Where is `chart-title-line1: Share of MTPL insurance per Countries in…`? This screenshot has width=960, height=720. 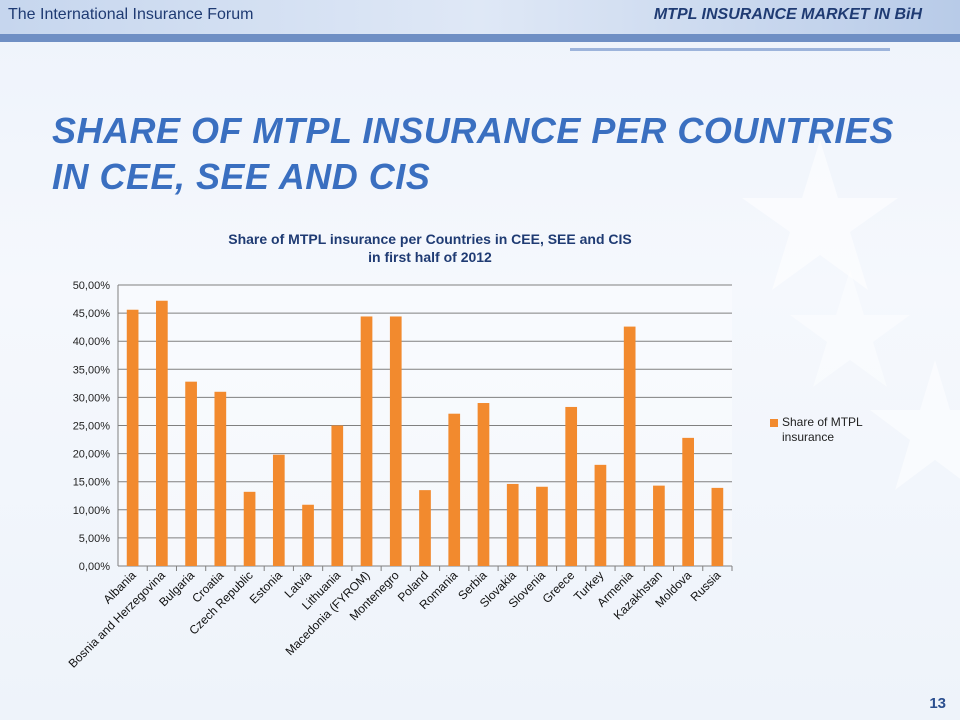 chart-title-line1: Share of MTPL insurance per Countries in… is located at coordinates (430, 239).